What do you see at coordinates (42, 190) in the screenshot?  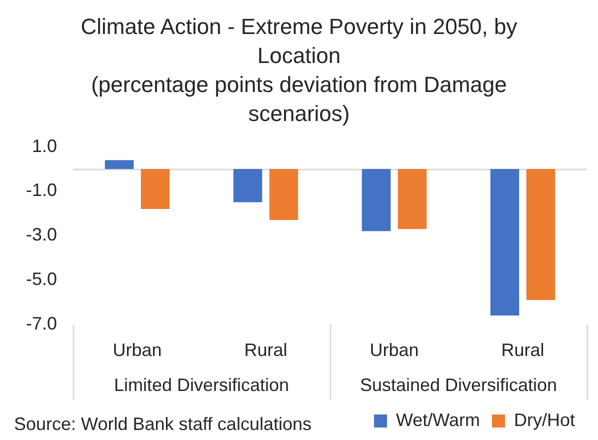 I see `y-tick-label: -1.0` at bounding box center [42, 190].